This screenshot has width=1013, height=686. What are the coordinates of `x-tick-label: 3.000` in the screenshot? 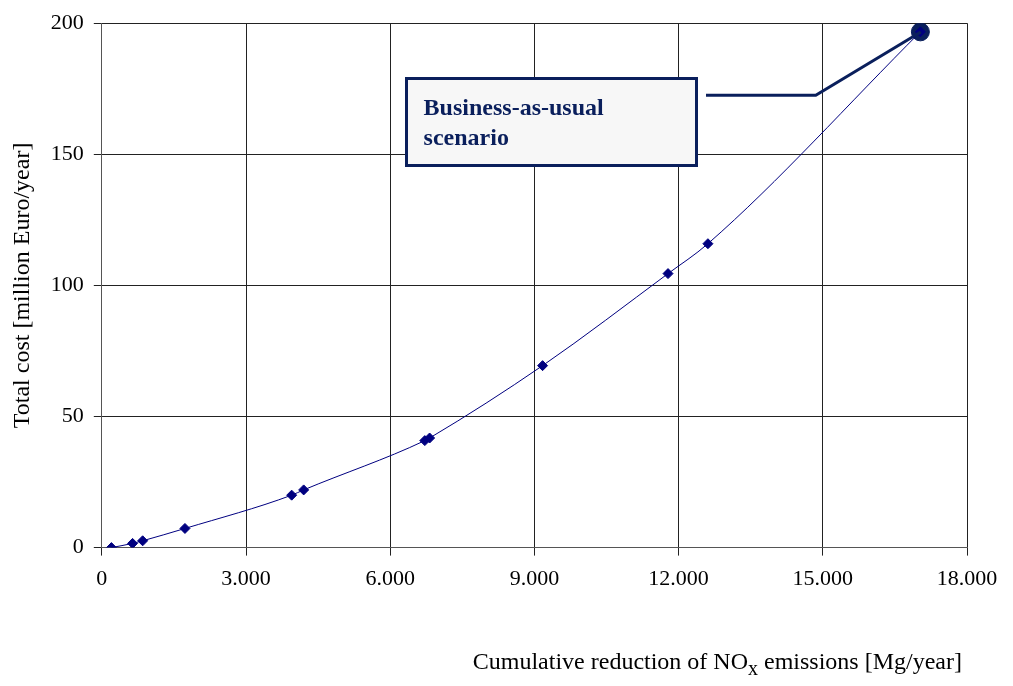 It's located at (246, 577).